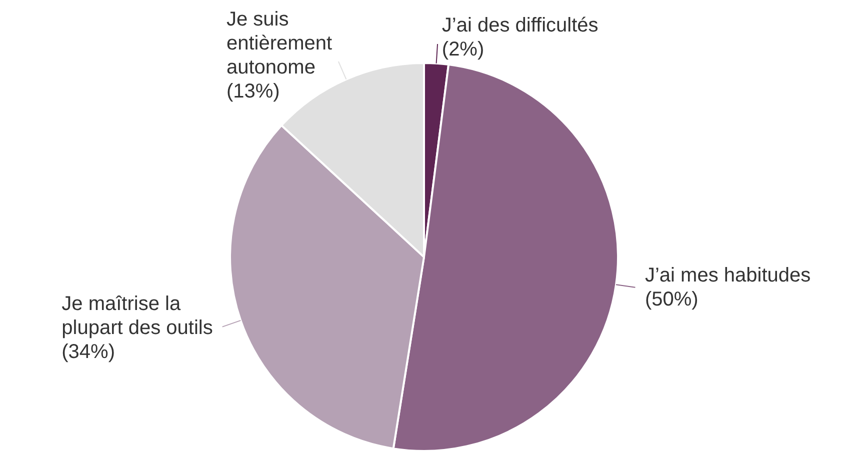 The image size is (866, 454). I want to click on slice-label: J’ai des difficultés, so click(520, 25).